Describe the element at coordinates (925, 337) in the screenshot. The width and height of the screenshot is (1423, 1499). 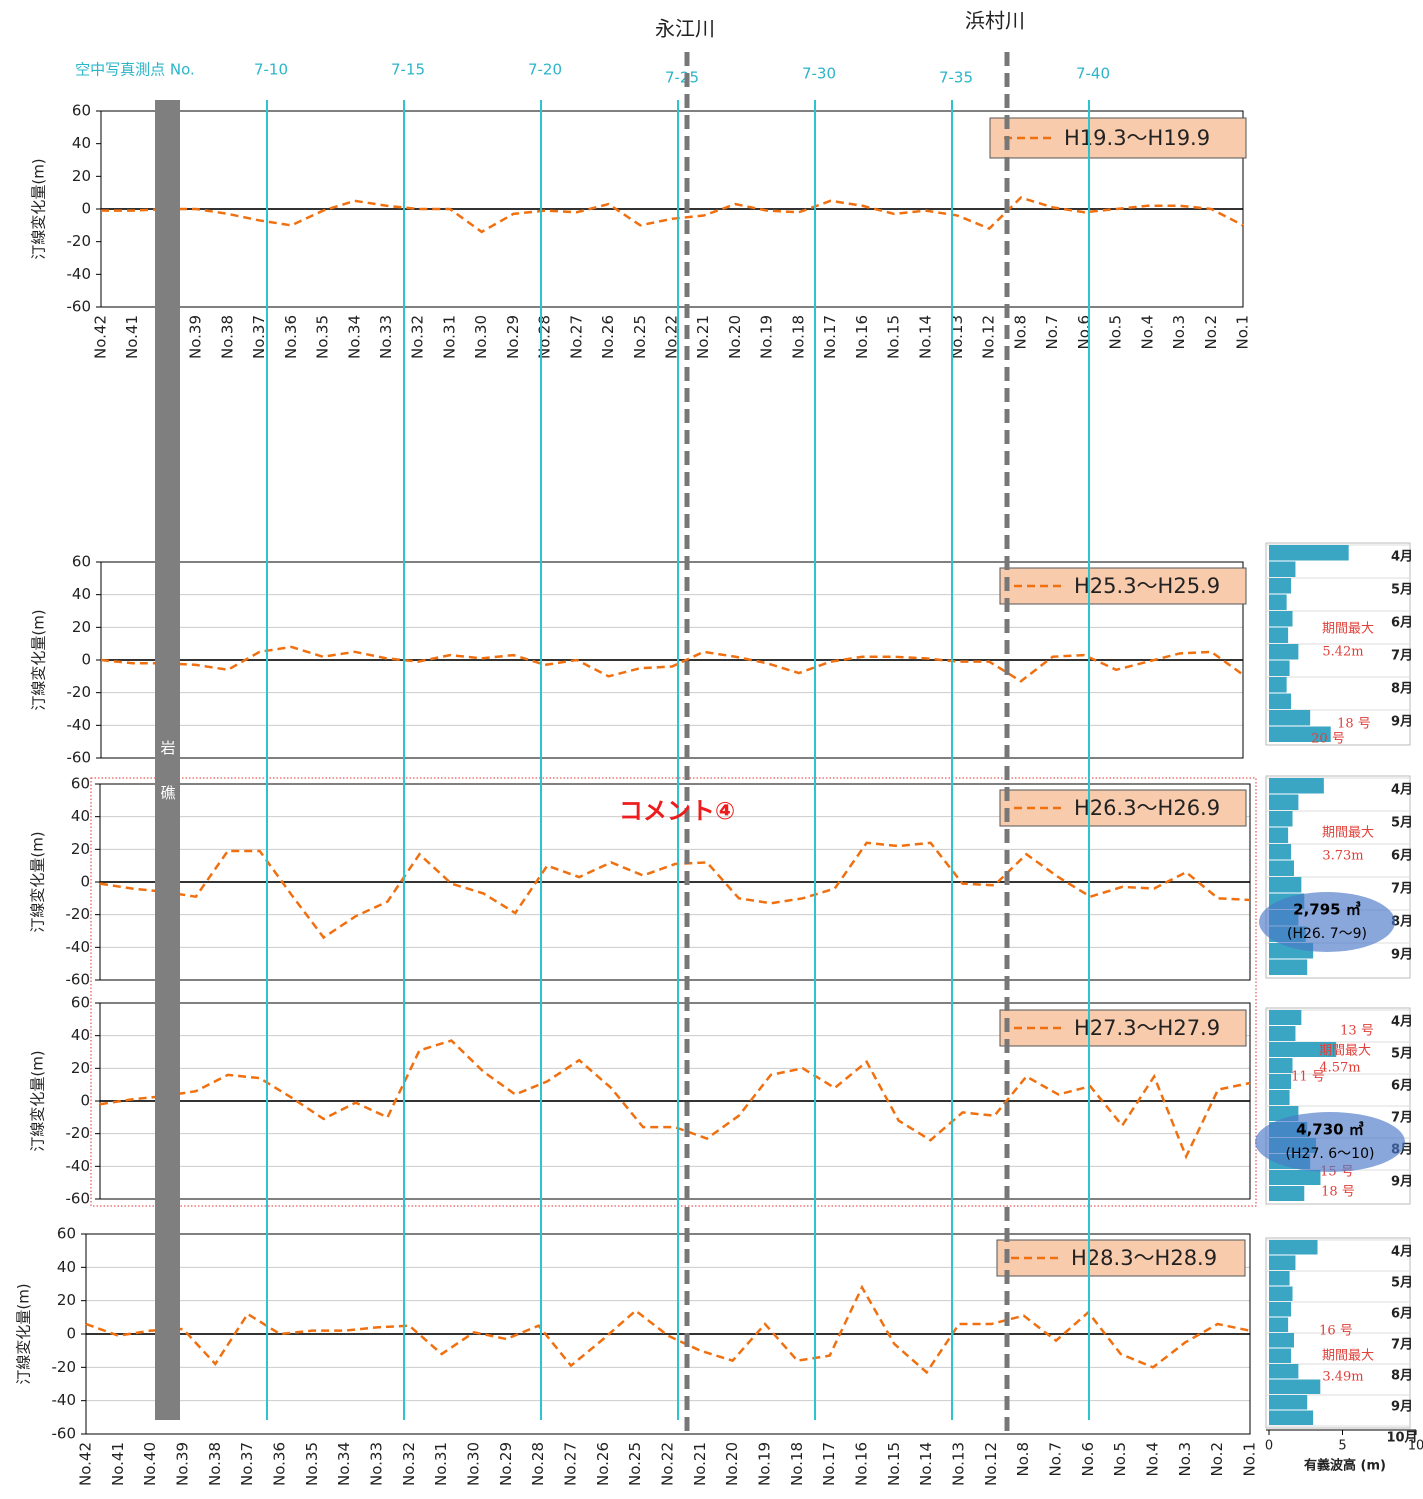
I see `x-tick-label: No.14` at that location.